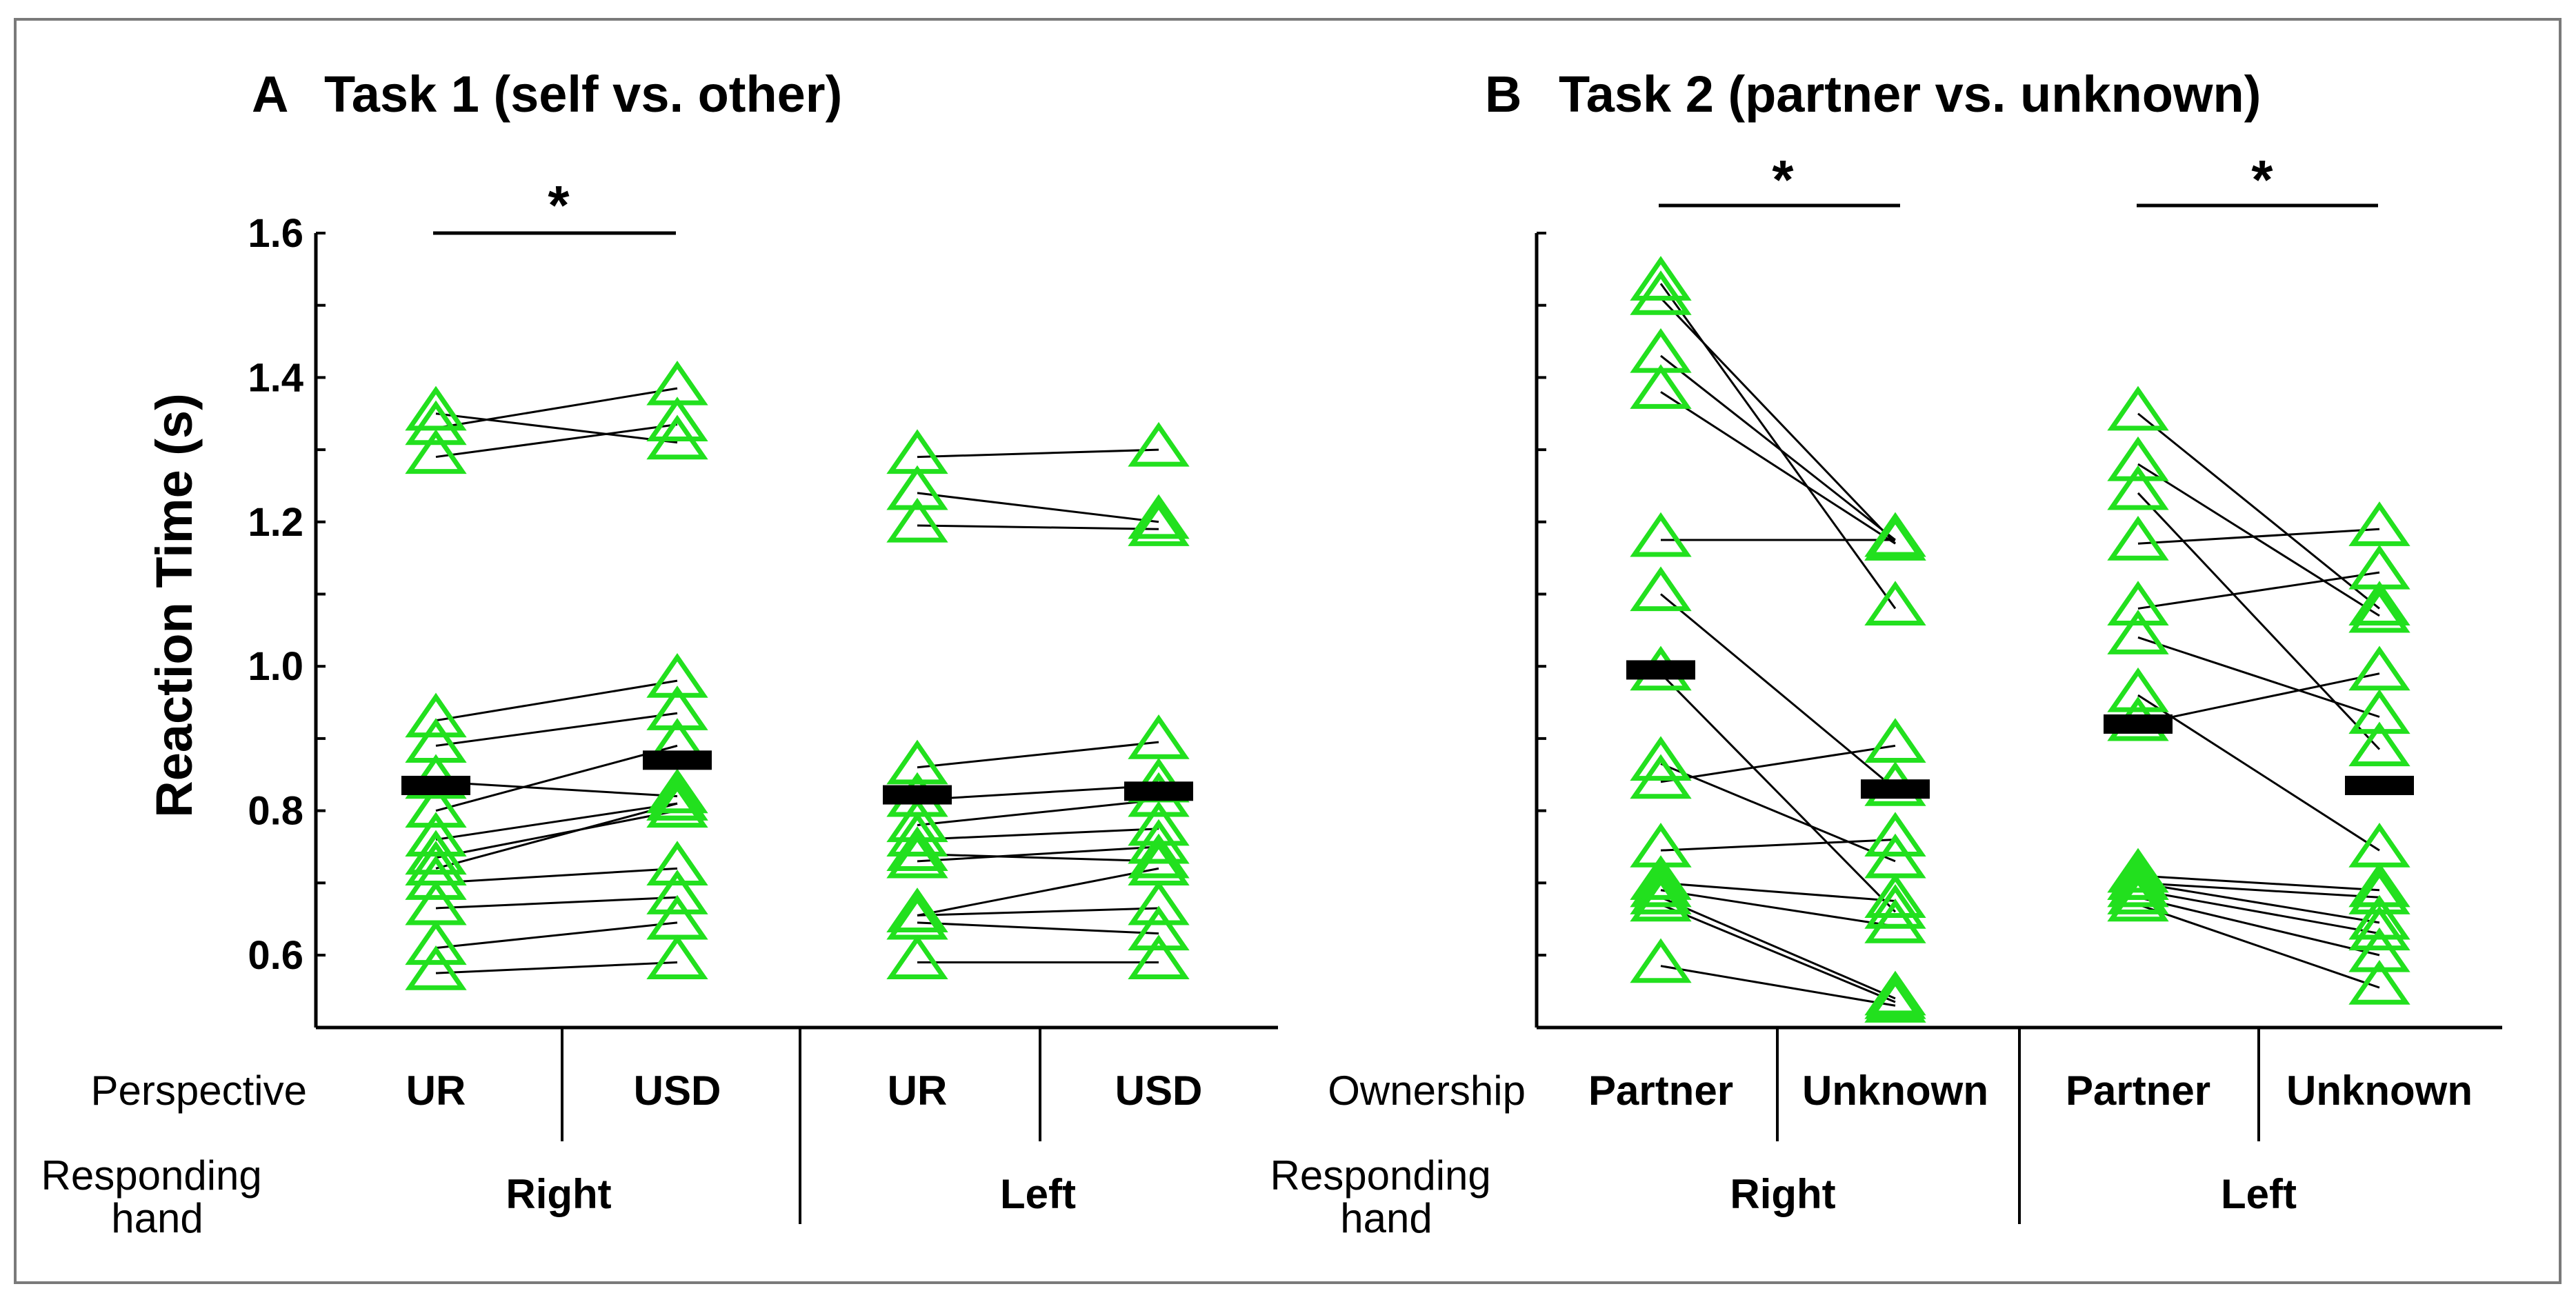  I want to click on y-tick-label: 1.0, so click(275, 666).